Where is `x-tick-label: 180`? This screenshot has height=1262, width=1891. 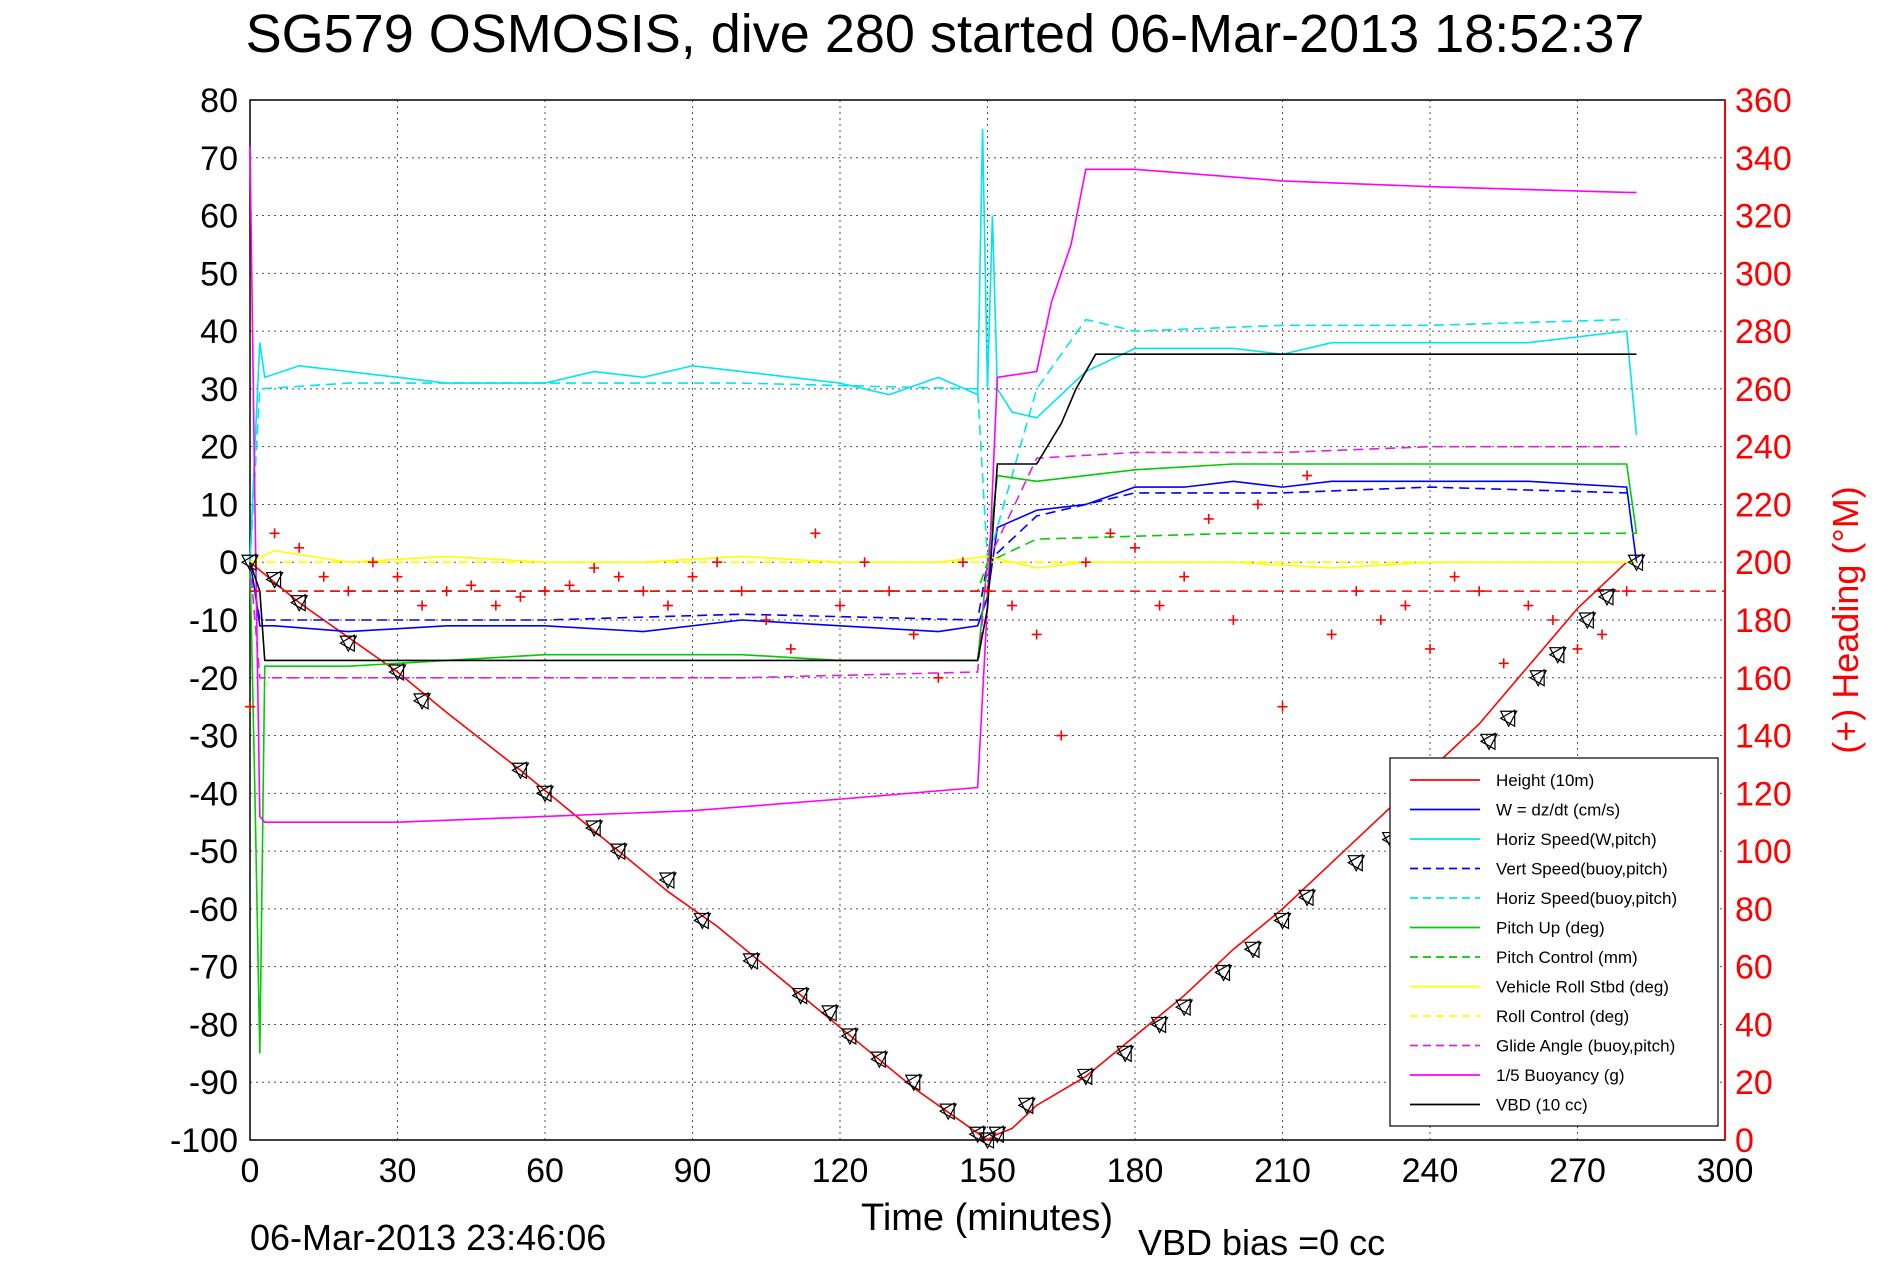
x-tick-label: 180 is located at coordinates (1135, 1171).